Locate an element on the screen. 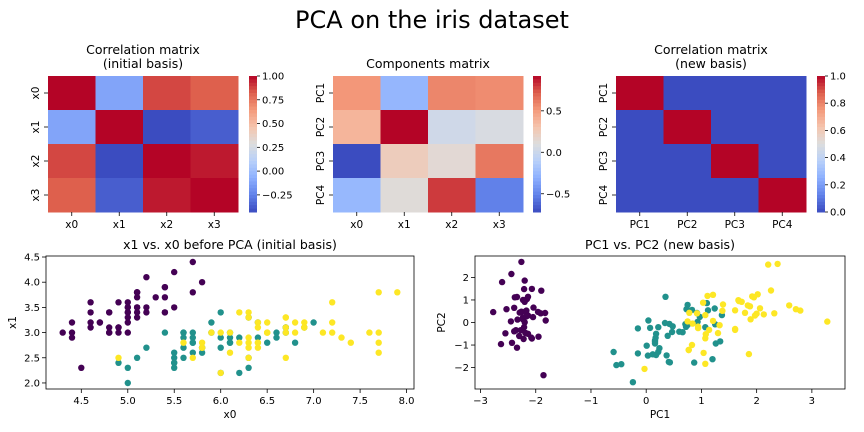 Image resolution: width=864 pixels, height=432 pixels. x-tick-label: 4.5 is located at coordinates (81, 401).